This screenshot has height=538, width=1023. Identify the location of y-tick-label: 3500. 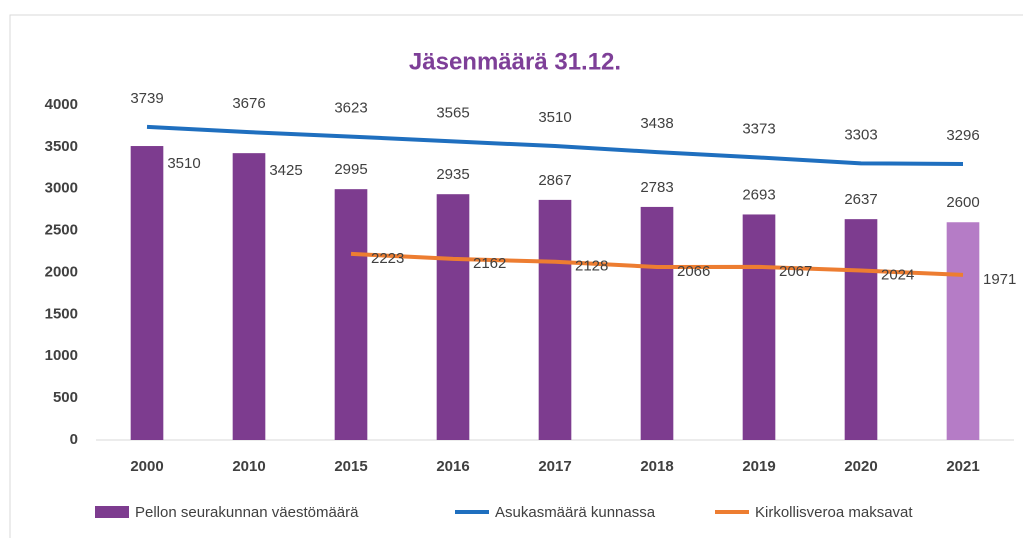
(61, 146).